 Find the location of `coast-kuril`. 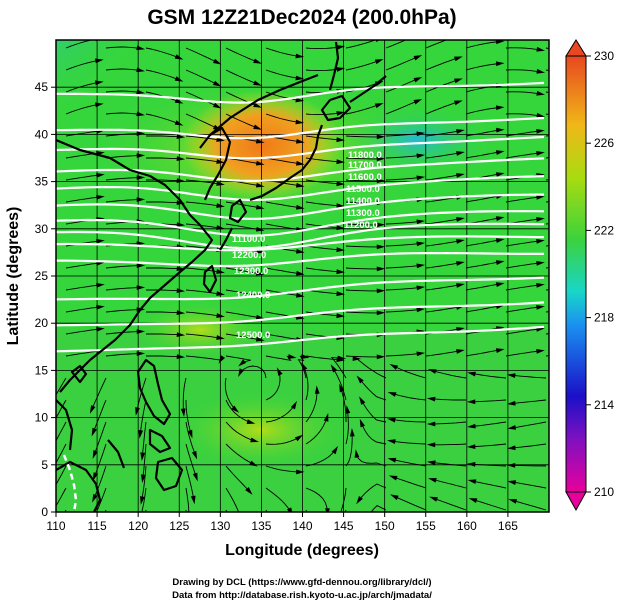

coast-kuril is located at coordinates (368, 89).